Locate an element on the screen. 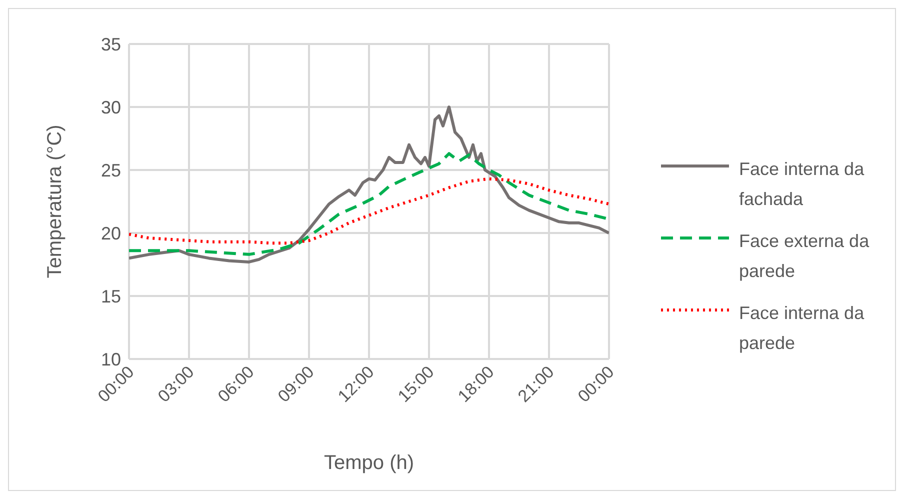  x-axis-title: Tempo (h) is located at coordinates (369, 463).